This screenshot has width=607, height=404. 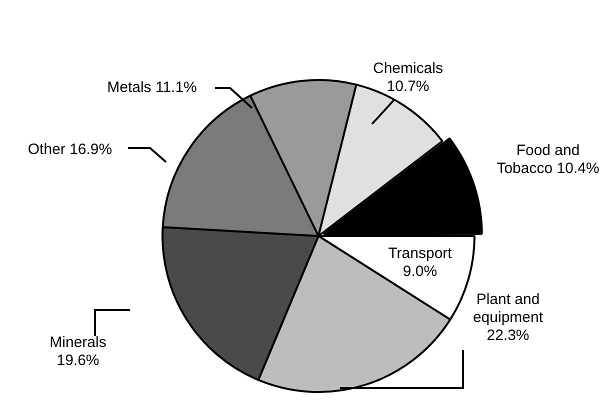 I want to click on slice-label: Chemicals, so click(x=408, y=69).